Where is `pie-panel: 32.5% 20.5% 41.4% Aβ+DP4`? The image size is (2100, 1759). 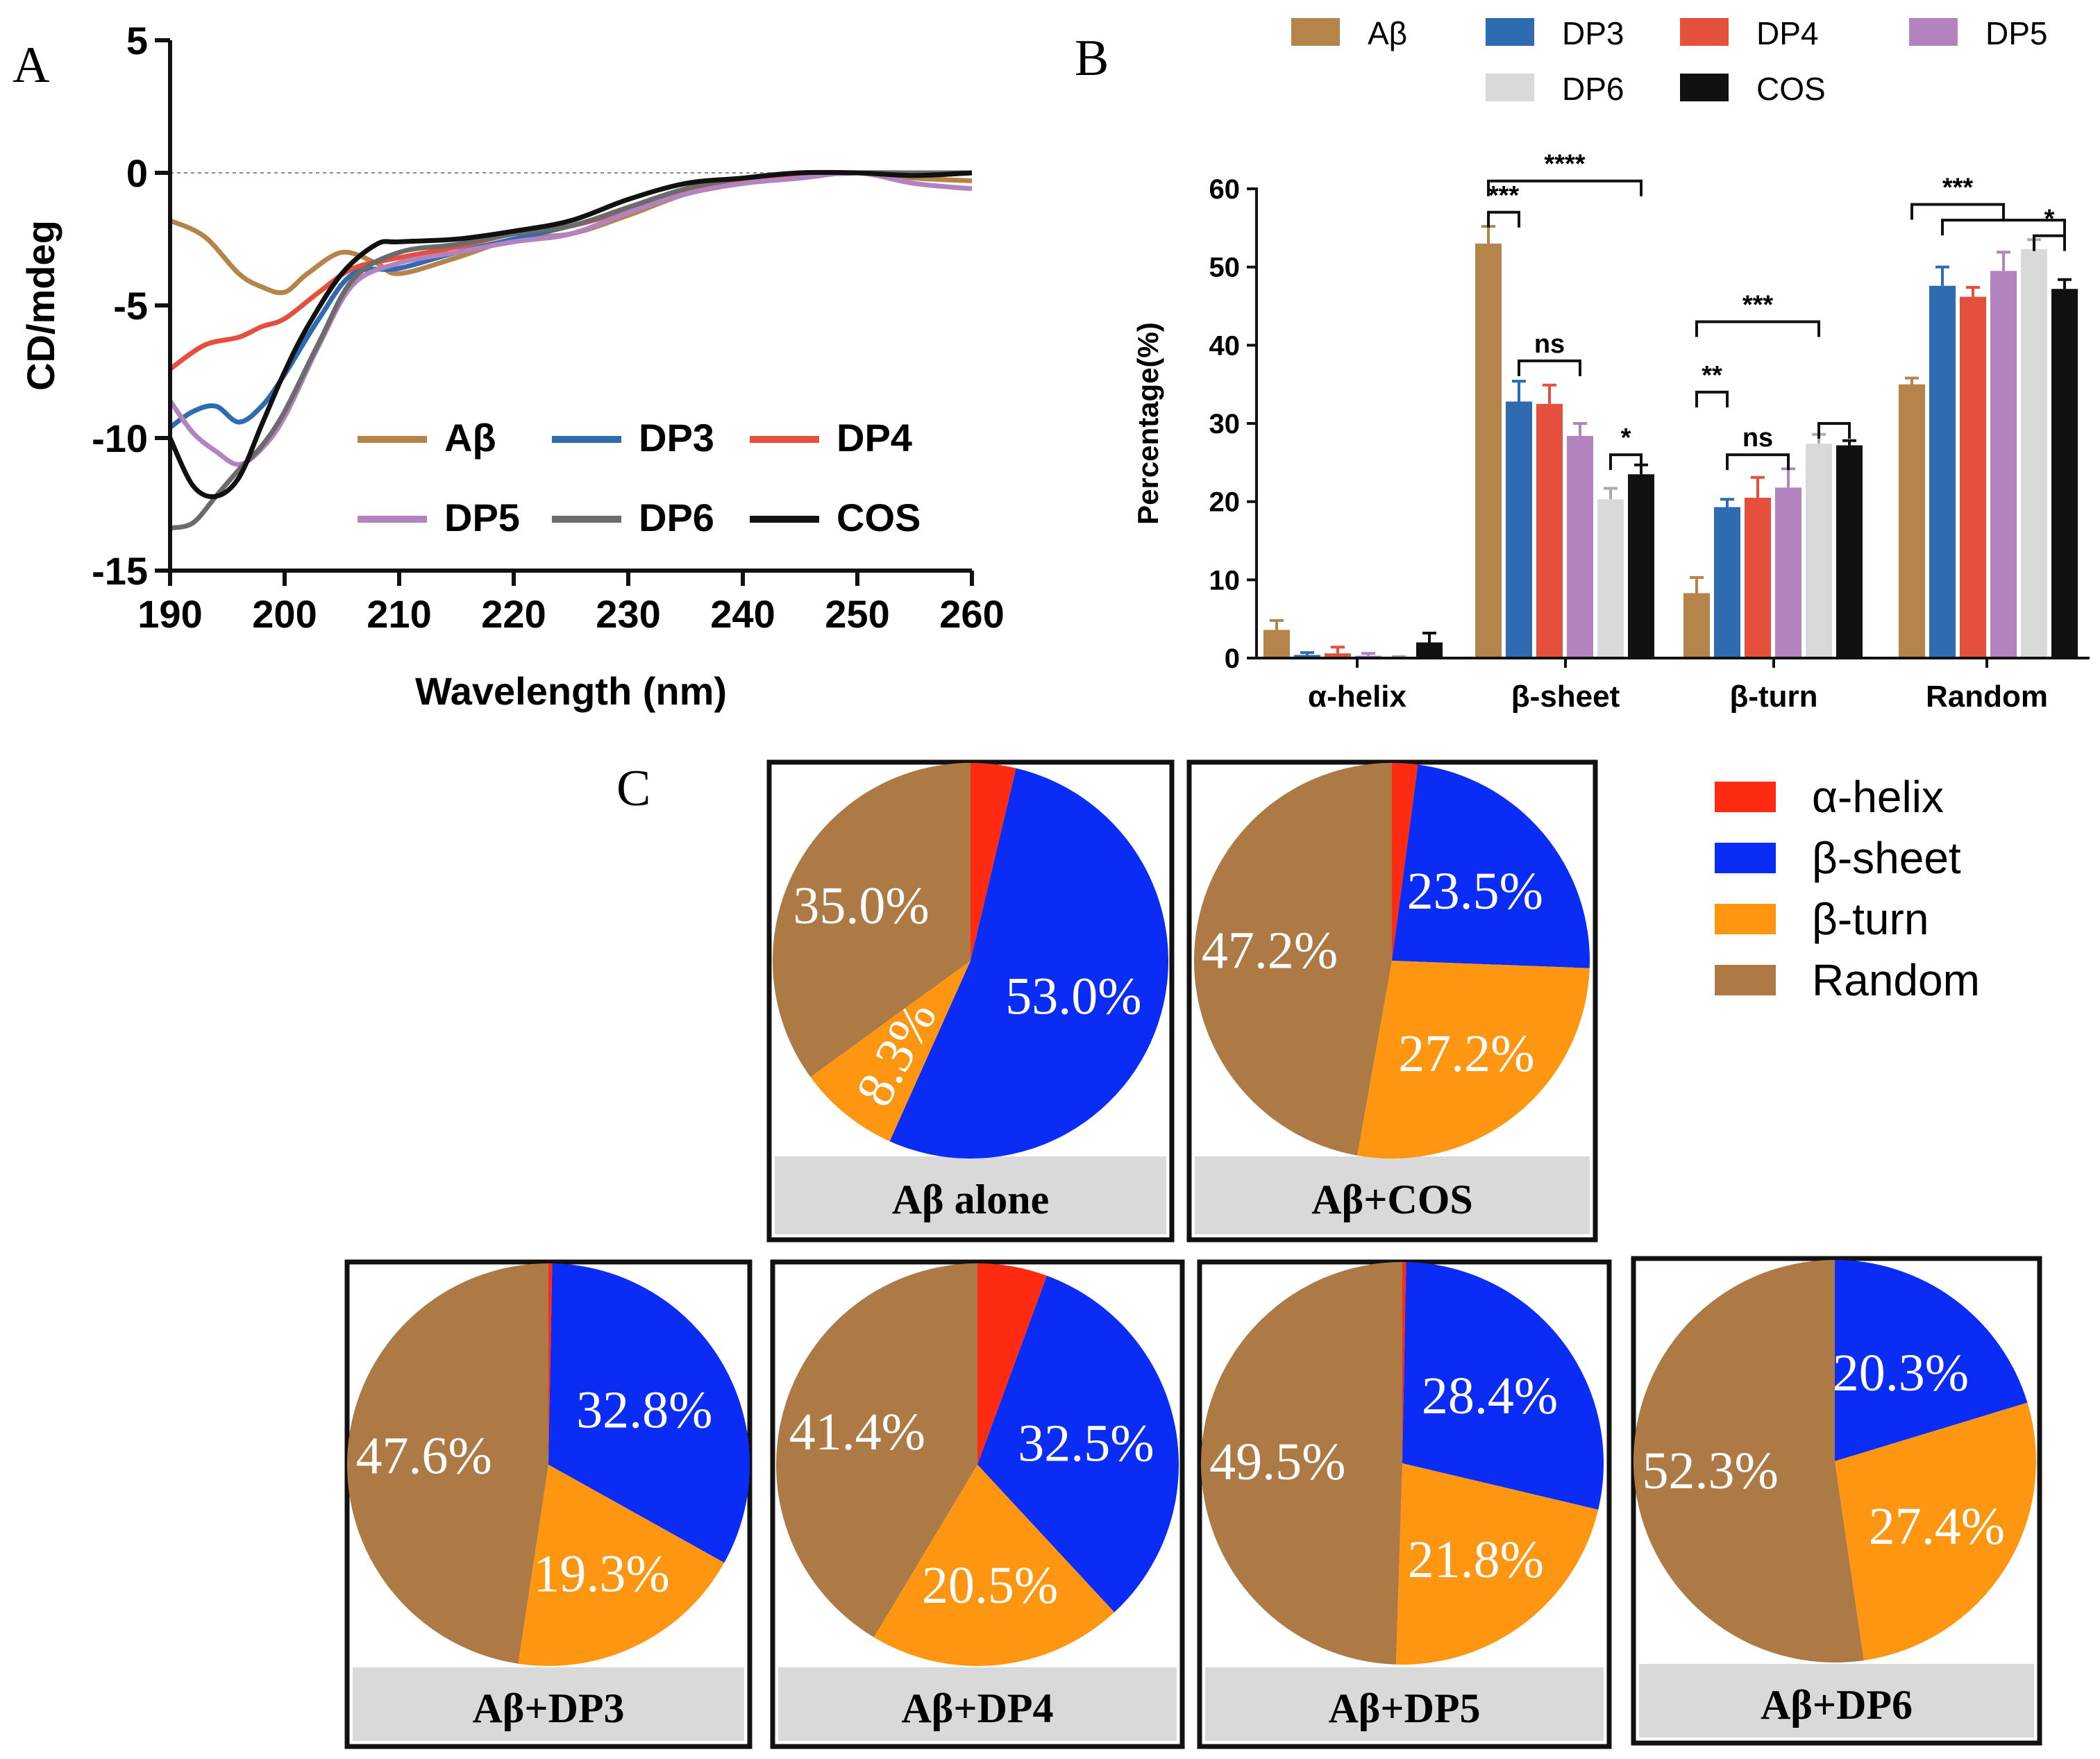 pie-panel: 32.5% 20.5% 41.4% Aβ+DP4 is located at coordinates (977, 1504).